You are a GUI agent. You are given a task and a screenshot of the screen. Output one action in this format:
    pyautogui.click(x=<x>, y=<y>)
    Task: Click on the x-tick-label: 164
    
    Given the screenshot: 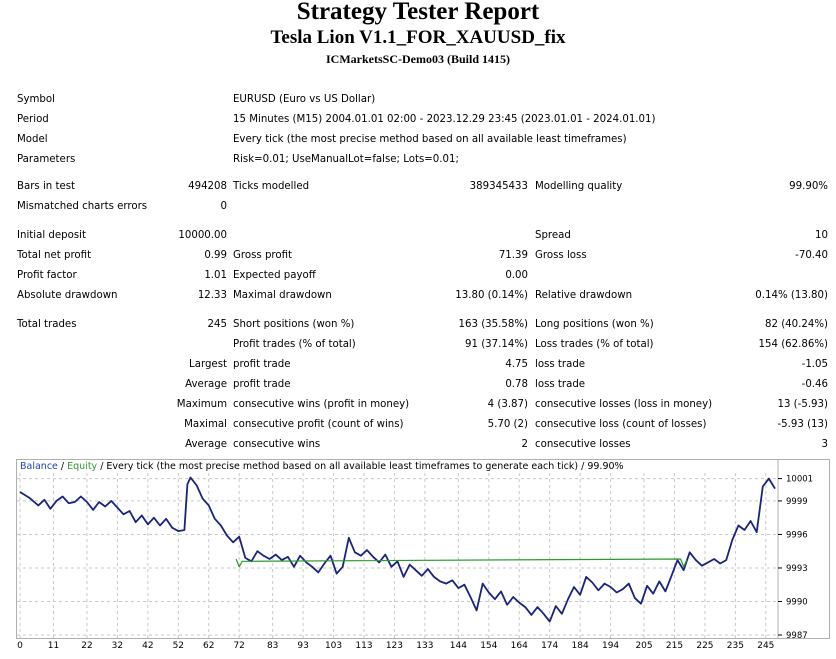 What is the action you would take?
    pyautogui.click(x=519, y=645)
    